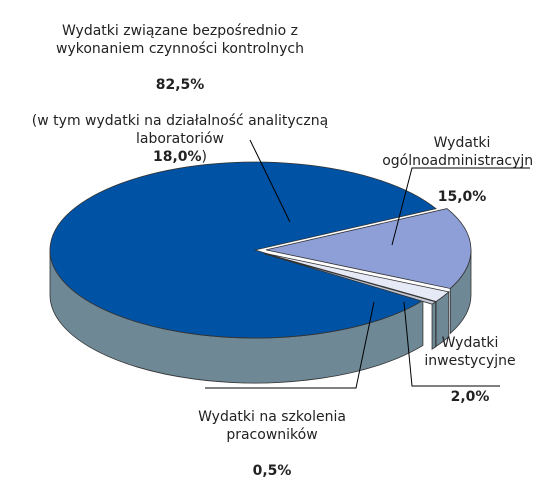  I want to click on value-label: 15,0%, so click(462, 197).